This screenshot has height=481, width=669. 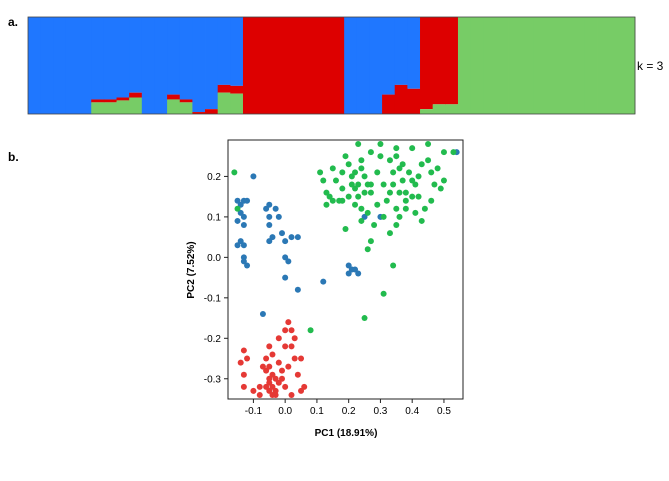 What do you see at coordinates (213, 339) in the screenshot?
I see `y-tick-label: -0.2` at bounding box center [213, 339].